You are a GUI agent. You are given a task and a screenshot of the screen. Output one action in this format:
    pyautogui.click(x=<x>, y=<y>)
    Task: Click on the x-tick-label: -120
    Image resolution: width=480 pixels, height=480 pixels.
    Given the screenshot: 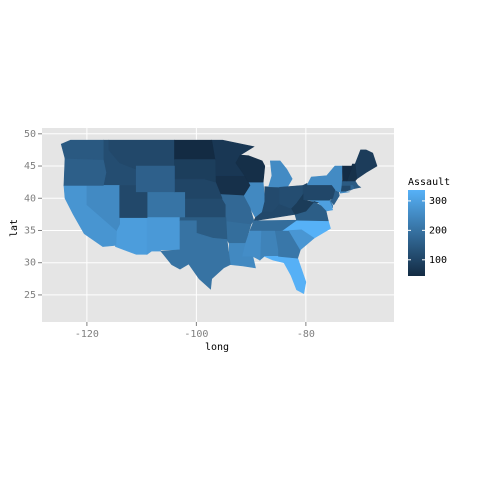 What is the action you would take?
    pyautogui.click(x=87, y=334)
    